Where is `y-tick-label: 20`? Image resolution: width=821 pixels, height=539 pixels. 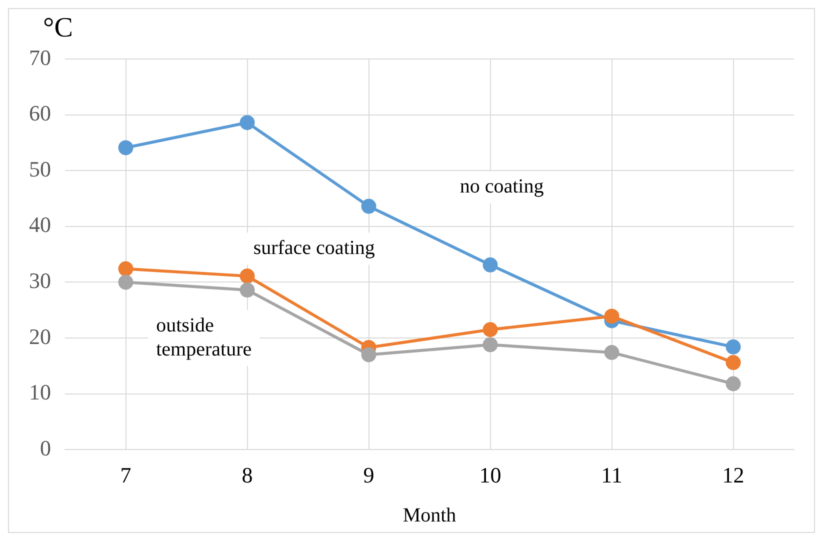 y-tick-label: 20 is located at coordinates (40, 336).